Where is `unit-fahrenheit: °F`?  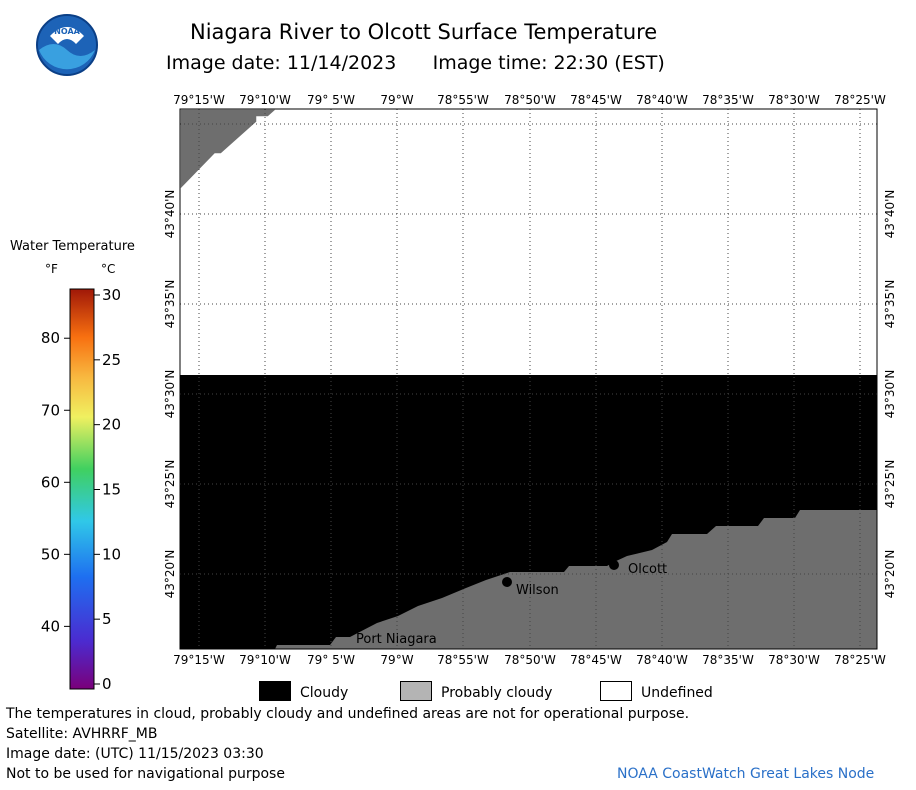 unit-fahrenheit: °F is located at coordinates (51, 269).